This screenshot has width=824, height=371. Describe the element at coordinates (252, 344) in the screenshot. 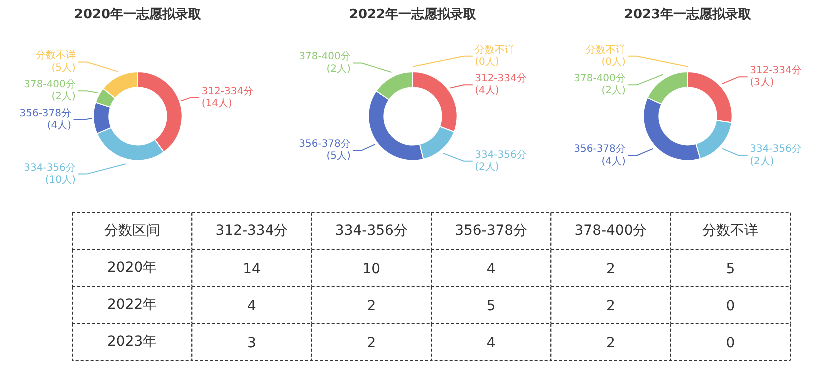

I see `data-label: 3` at that location.